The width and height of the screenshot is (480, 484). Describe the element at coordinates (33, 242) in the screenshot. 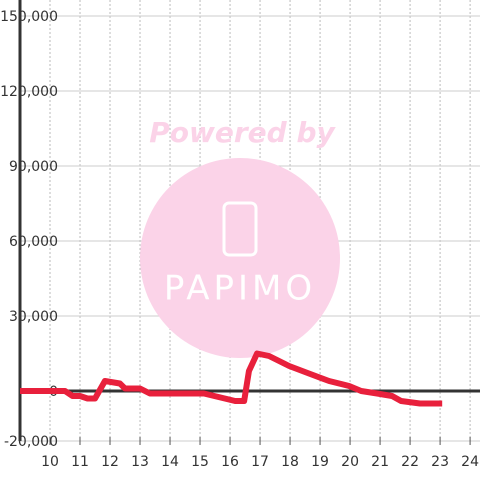

I see `y-tick-label: 60,000` at that location.